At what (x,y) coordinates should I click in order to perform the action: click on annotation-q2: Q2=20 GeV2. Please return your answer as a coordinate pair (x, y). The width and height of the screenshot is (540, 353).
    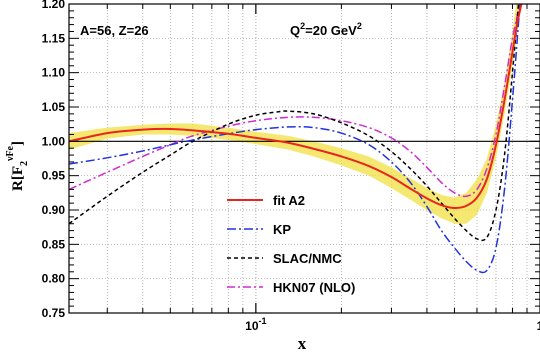
    Looking at the image, I should click on (326, 29).